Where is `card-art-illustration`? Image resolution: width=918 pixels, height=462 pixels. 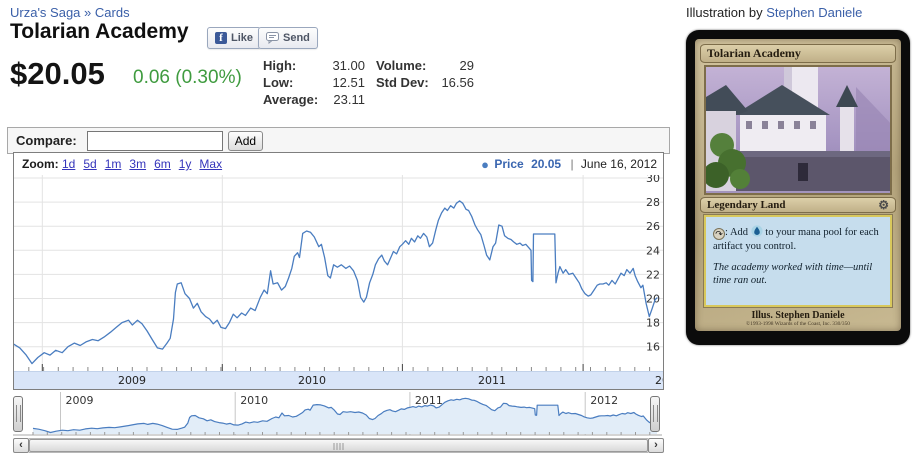
card-art-illustration is located at coordinates (798, 129).